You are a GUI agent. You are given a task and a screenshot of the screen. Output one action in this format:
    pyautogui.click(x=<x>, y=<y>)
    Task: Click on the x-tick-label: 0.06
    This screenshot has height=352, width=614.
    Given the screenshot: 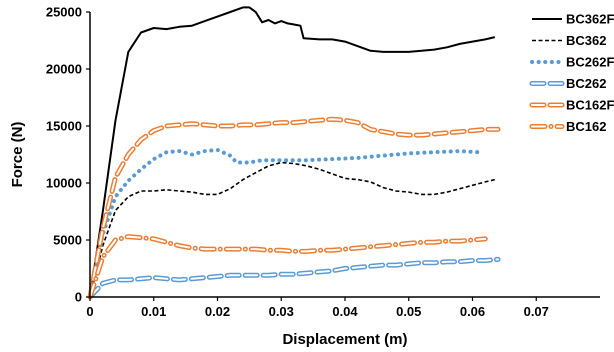 What is the action you would take?
    pyautogui.click(x=472, y=311)
    